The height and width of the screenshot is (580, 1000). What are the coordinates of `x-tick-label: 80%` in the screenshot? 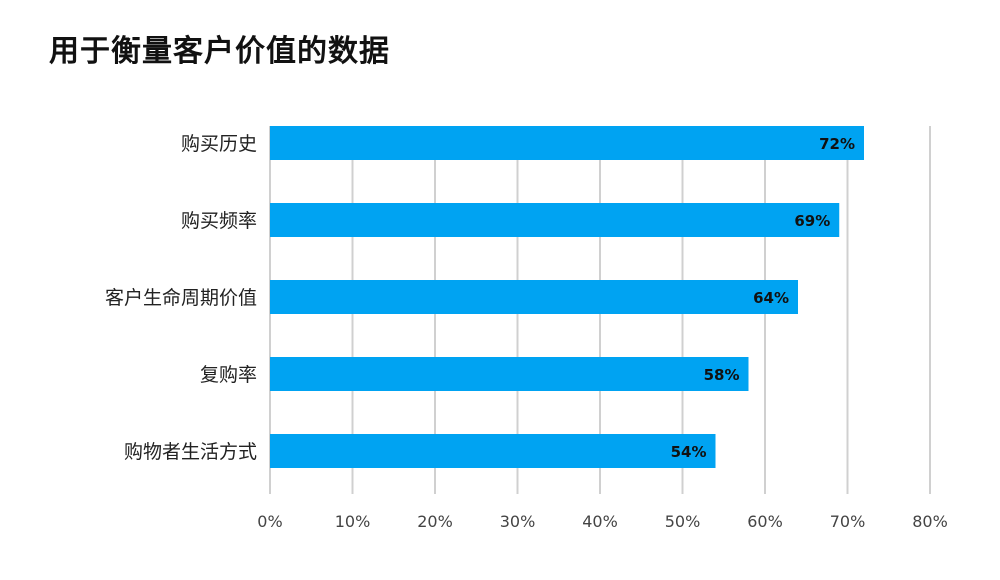 It's located at (930, 521).